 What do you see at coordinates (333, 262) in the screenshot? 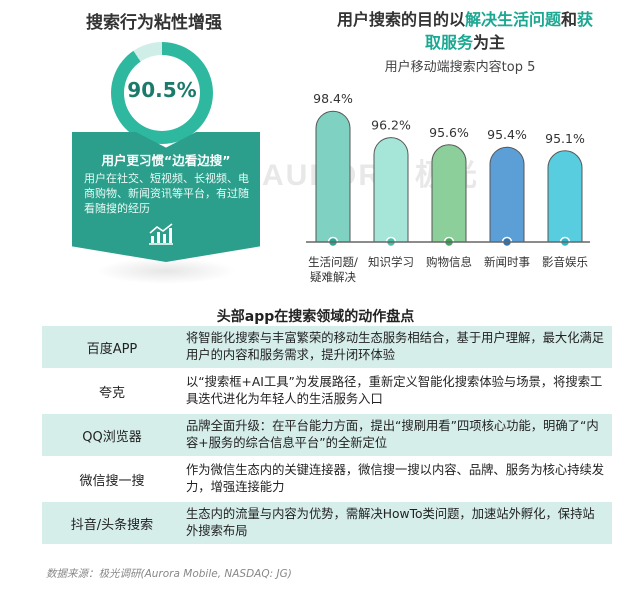
I see `category-label: 生活问题/` at bounding box center [333, 262].